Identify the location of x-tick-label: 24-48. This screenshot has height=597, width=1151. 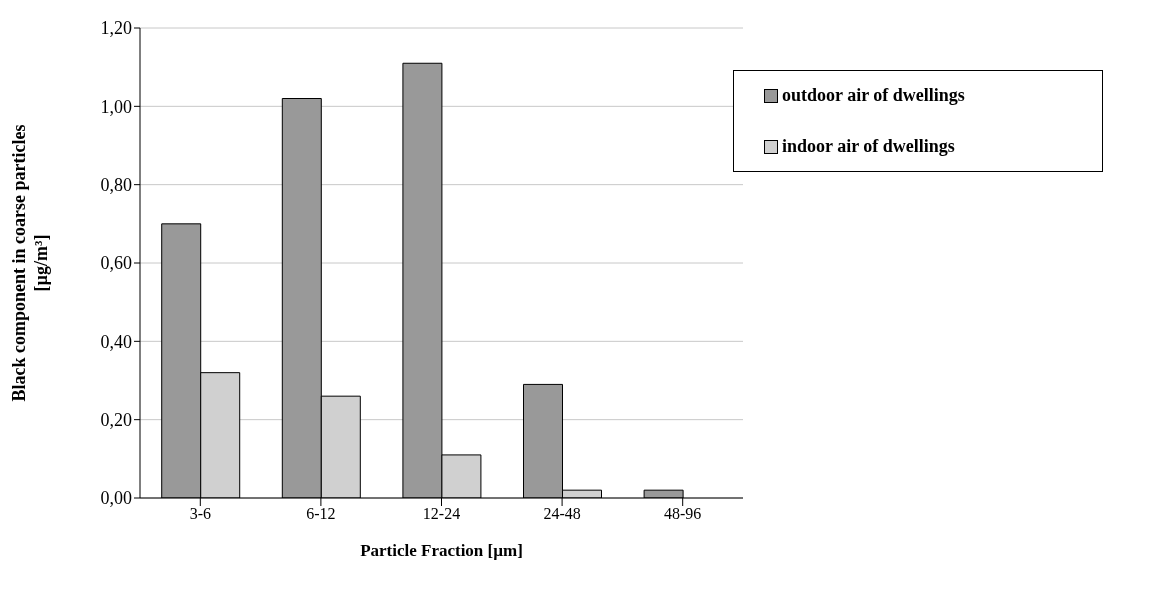
(562, 514).